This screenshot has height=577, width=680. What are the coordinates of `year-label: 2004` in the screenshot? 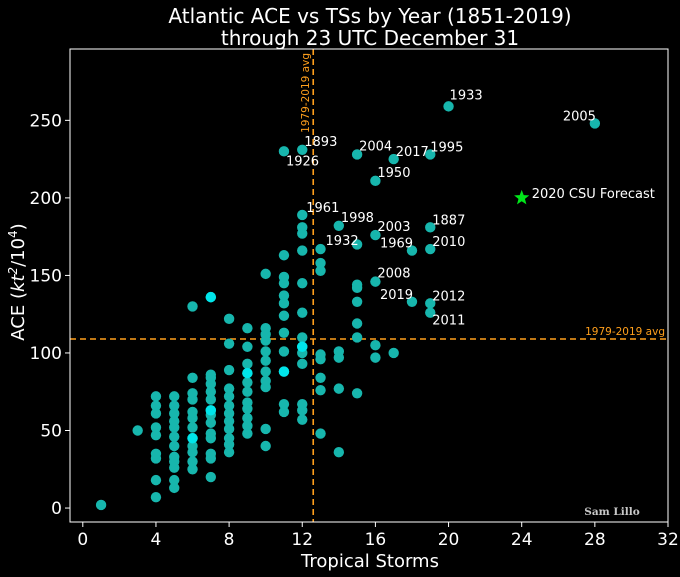 It's located at (375, 146).